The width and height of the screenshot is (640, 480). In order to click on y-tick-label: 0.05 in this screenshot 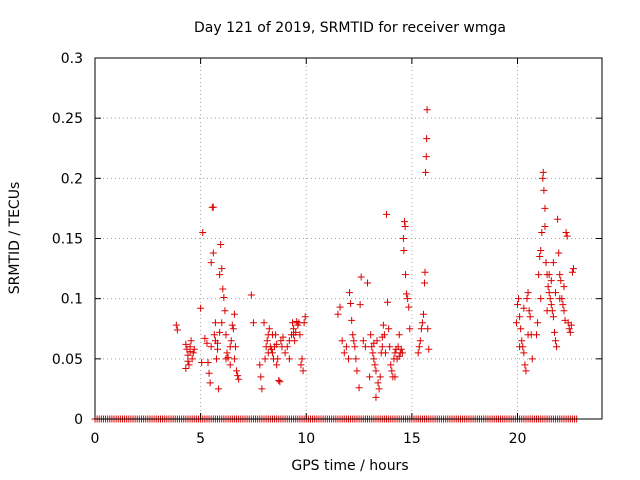, I will do `click(67, 360)`.